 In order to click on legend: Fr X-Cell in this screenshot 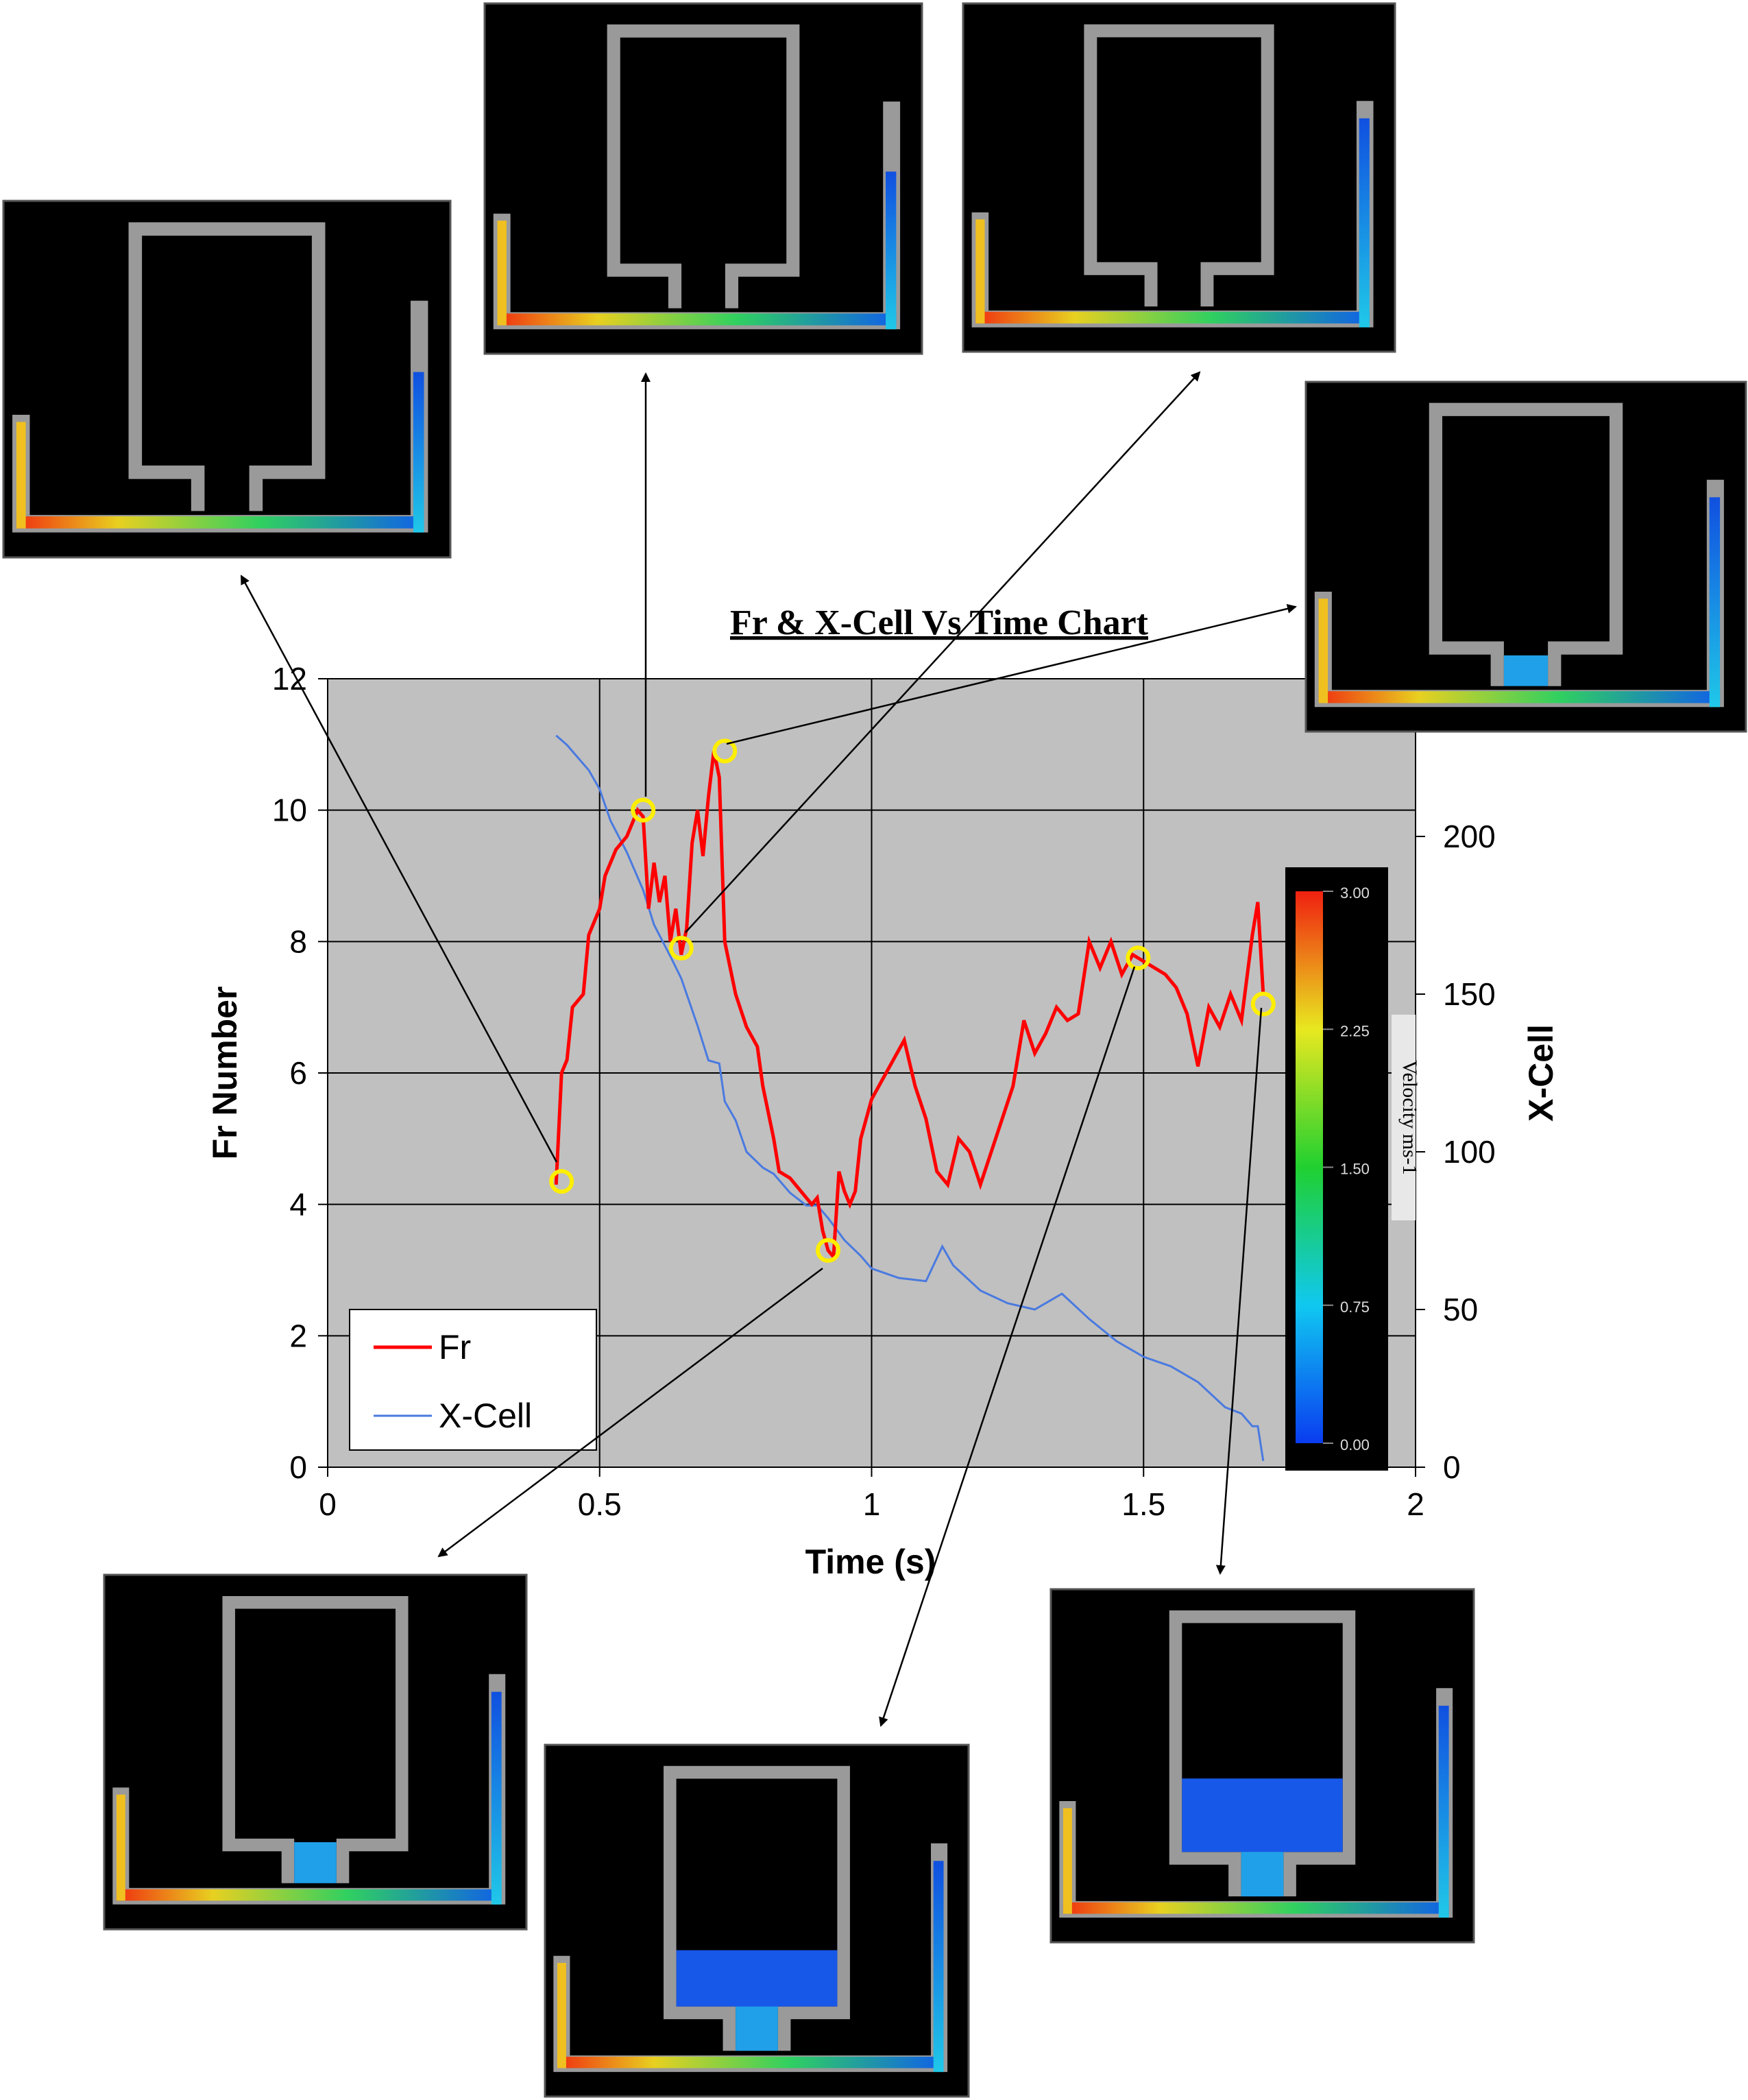, I will do `click(473, 1380)`.